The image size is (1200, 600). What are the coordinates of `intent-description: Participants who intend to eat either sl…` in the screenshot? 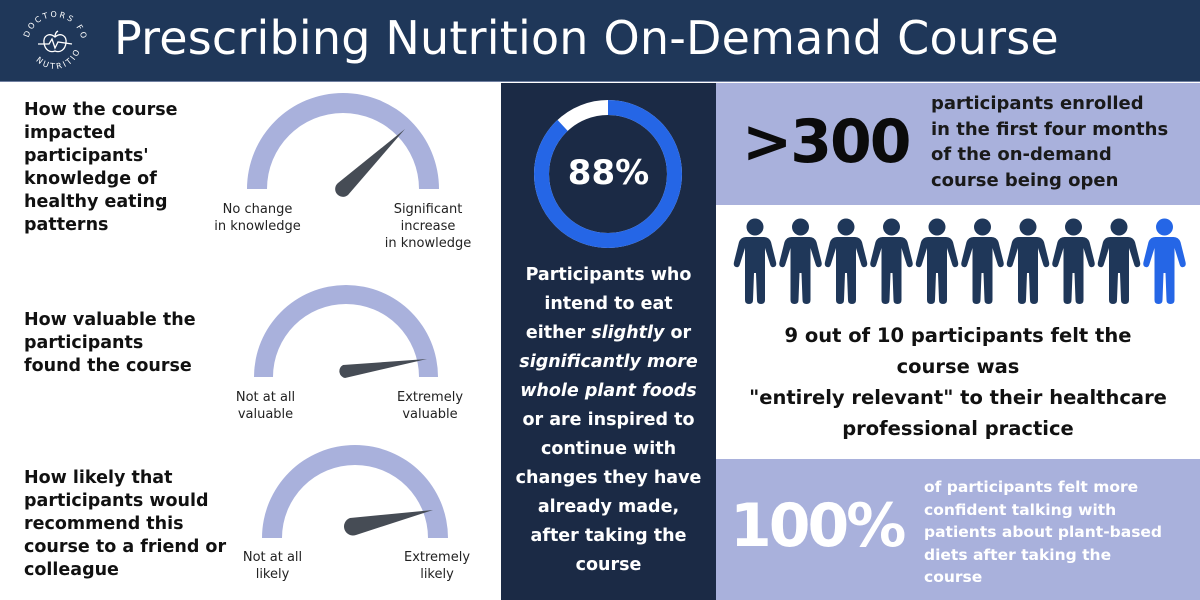 It's located at (608, 420).